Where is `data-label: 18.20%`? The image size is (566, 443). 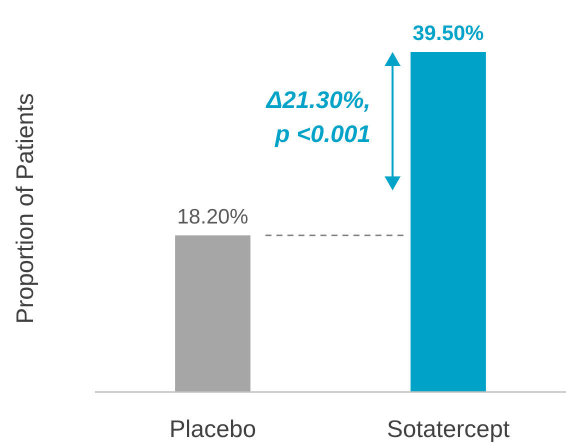 data-label: 18.20% is located at coordinates (212, 216).